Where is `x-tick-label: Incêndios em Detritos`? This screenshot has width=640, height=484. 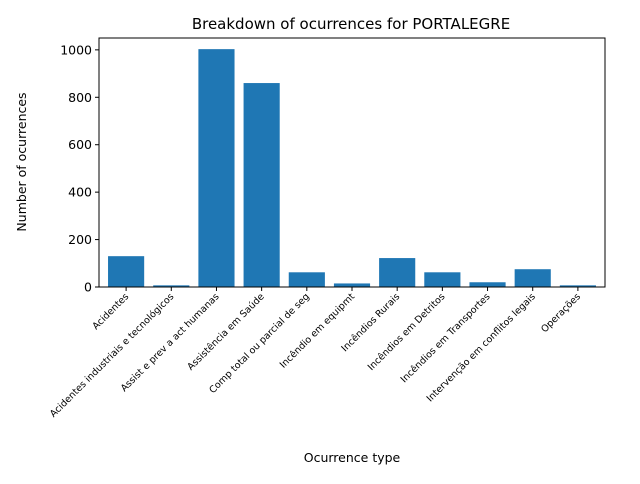
x-tick-label: Incêndios em Detritos is located at coordinates (407, 332).